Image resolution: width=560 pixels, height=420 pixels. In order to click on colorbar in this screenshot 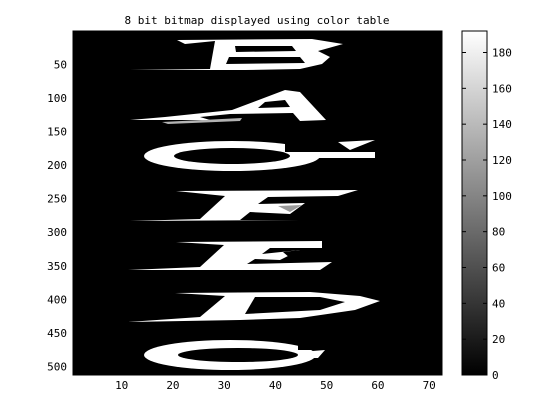, I will do `click(474, 203)`.